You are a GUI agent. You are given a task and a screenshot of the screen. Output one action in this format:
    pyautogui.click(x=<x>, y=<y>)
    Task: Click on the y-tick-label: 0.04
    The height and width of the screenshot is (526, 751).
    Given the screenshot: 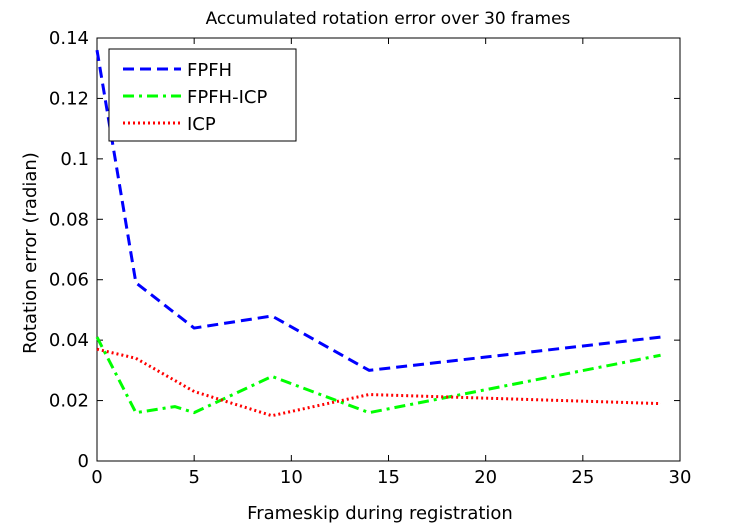 What is the action you would take?
    pyautogui.click(x=69, y=340)
    